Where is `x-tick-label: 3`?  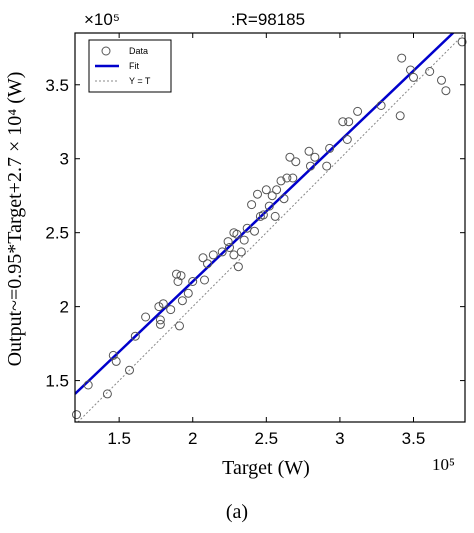
x-tick-label: 3 is located at coordinates (339, 438).